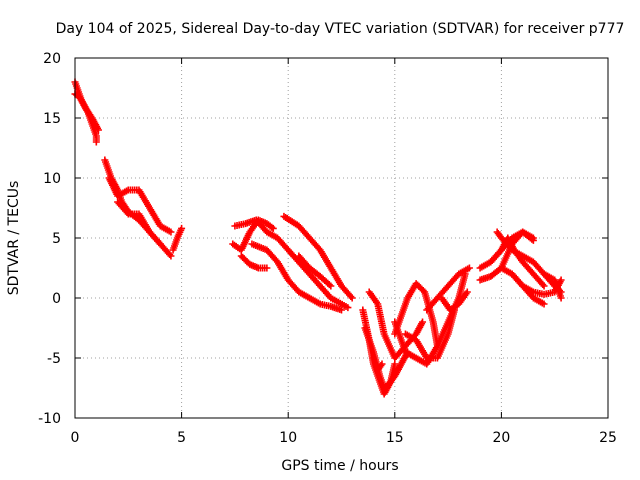 This screenshot has height=480, width=640. I want to click on y-axis-label: SDTVAR / TECUs, so click(14, 238).